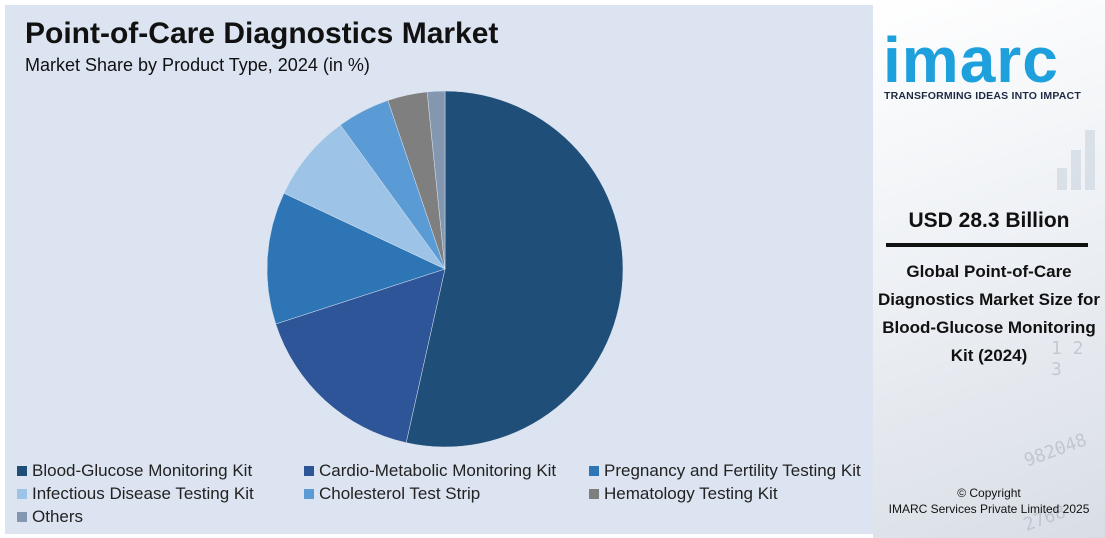 The height and width of the screenshot is (538, 1105). What do you see at coordinates (262, 33) in the screenshot?
I see `chart-title: Point-of-Care Diagnostics Market` at bounding box center [262, 33].